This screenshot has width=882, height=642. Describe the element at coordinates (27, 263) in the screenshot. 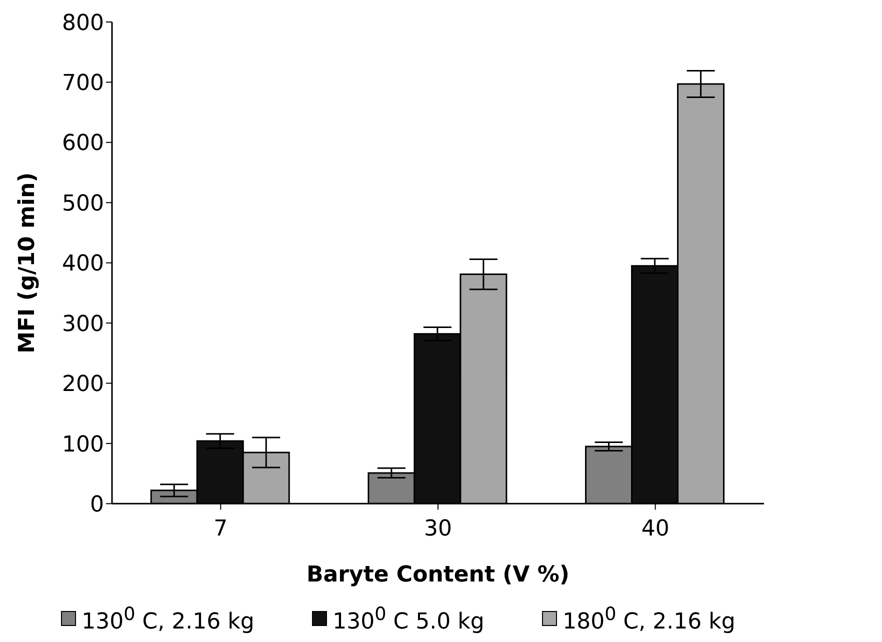

I see `y-axis-title: MFI (g/10 min)` at that location.